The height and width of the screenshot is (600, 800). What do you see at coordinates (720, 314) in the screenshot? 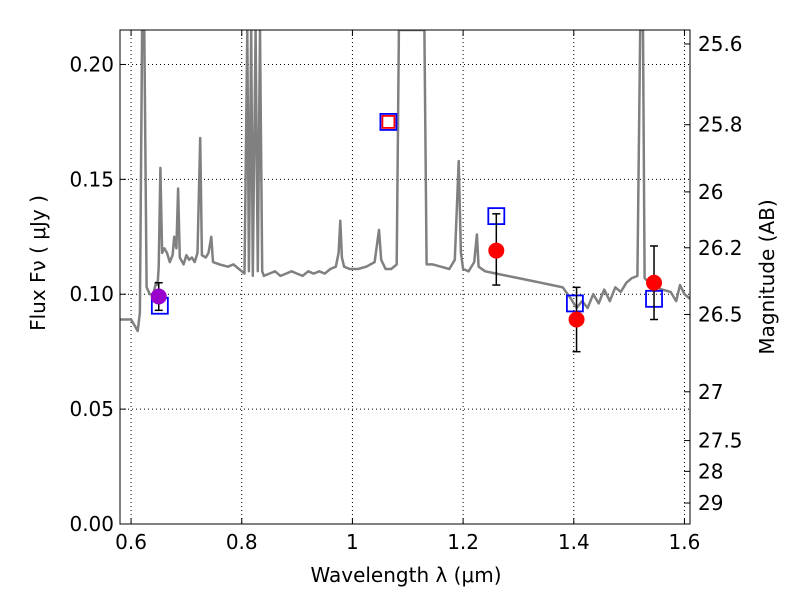
I see `y2-tick-label: 26.5` at bounding box center [720, 314].